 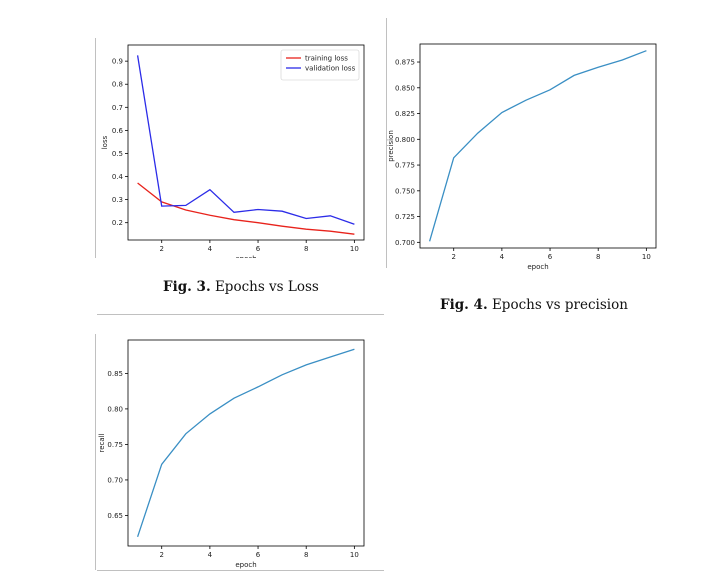 I want to click on y-tick-label: 0.85, so click(x=115, y=374).